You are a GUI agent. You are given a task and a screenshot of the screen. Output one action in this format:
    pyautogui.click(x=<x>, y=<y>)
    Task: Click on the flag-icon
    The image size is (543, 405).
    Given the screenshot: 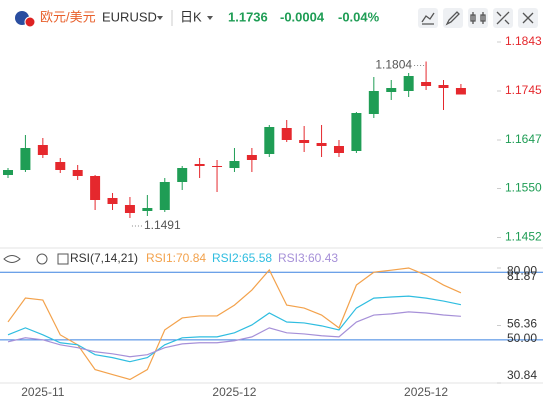 What is the action you would take?
    pyautogui.click(x=30, y=22)
    